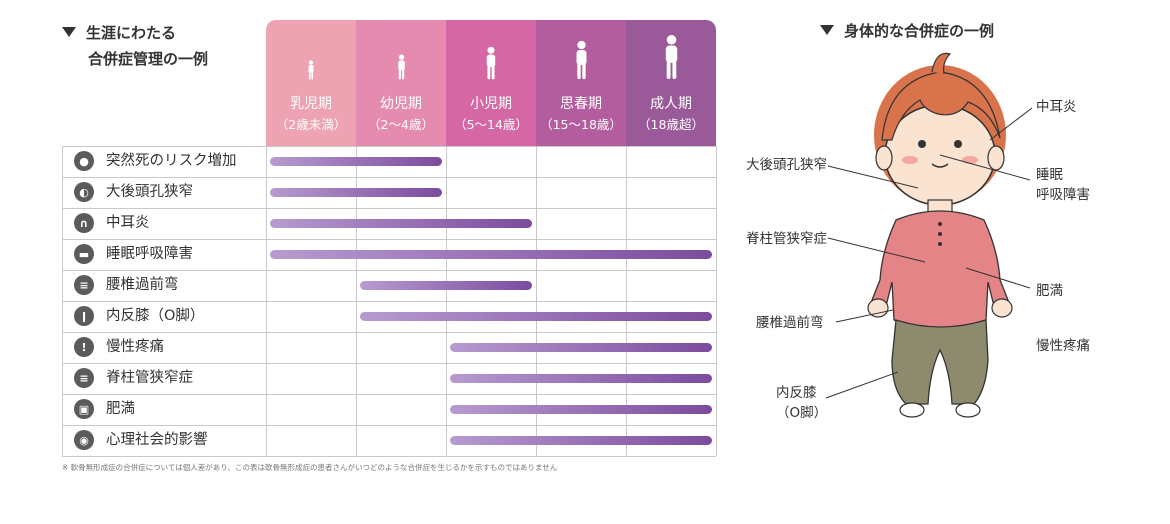 This screenshot has width=1170, height=524. I want to click on table-row: ǀ 内反膝（O脚）, so click(389, 316).